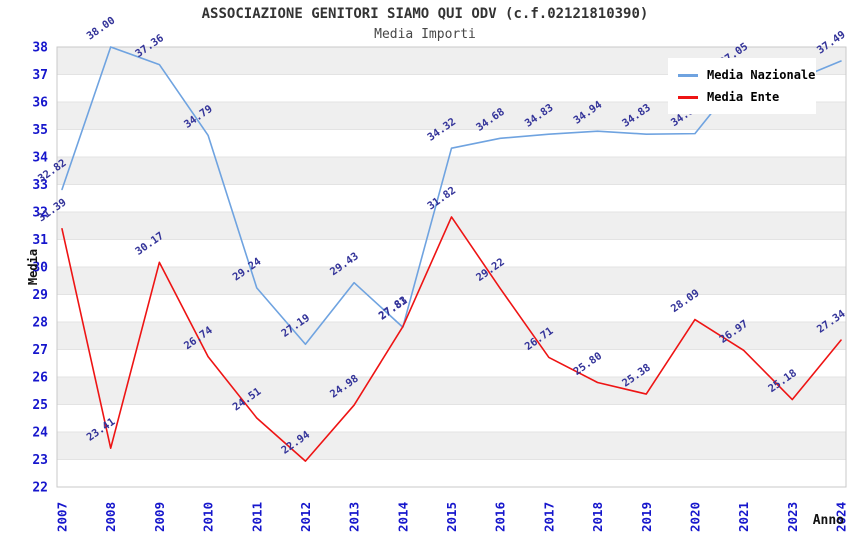 Image resolution: width=850 pixels, height=550 pixels. What do you see at coordinates (62, 517) in the screenshot?
I see `x-tick-label: 2007` at bounding box center [62, 517].